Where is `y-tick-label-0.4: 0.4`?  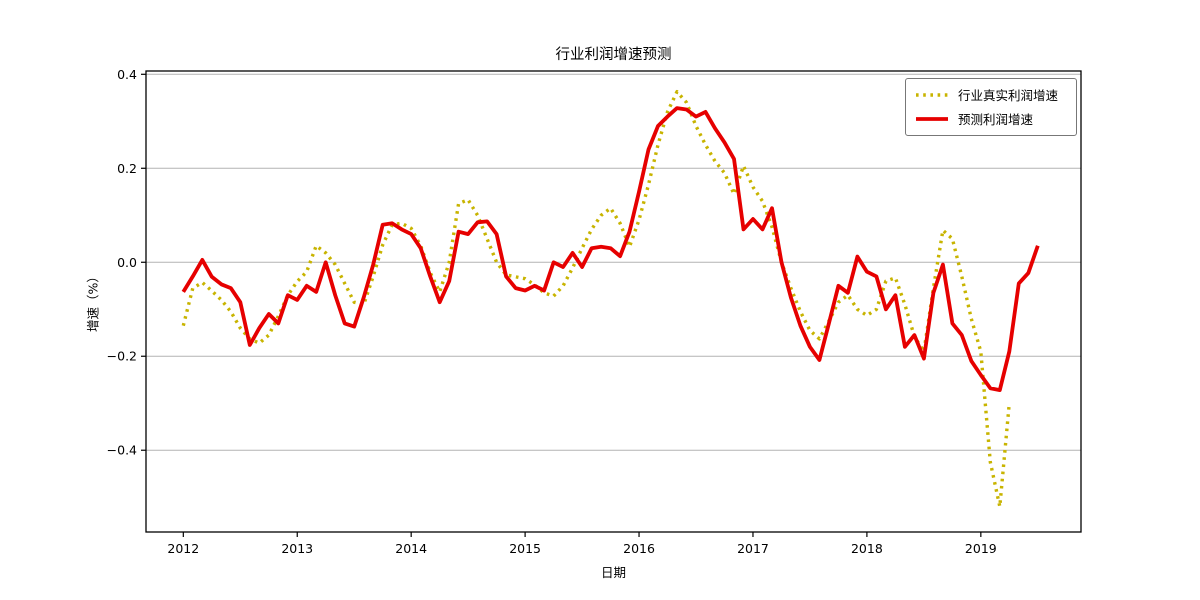
y-tick-label-0.4: 0.4 is located at coordinates (127, 74).